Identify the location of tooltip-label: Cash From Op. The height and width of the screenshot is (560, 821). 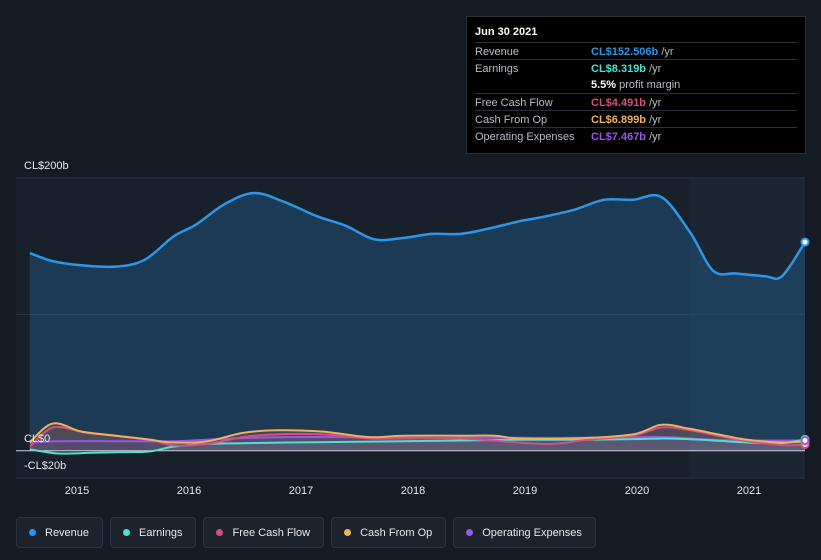
(511, 120).